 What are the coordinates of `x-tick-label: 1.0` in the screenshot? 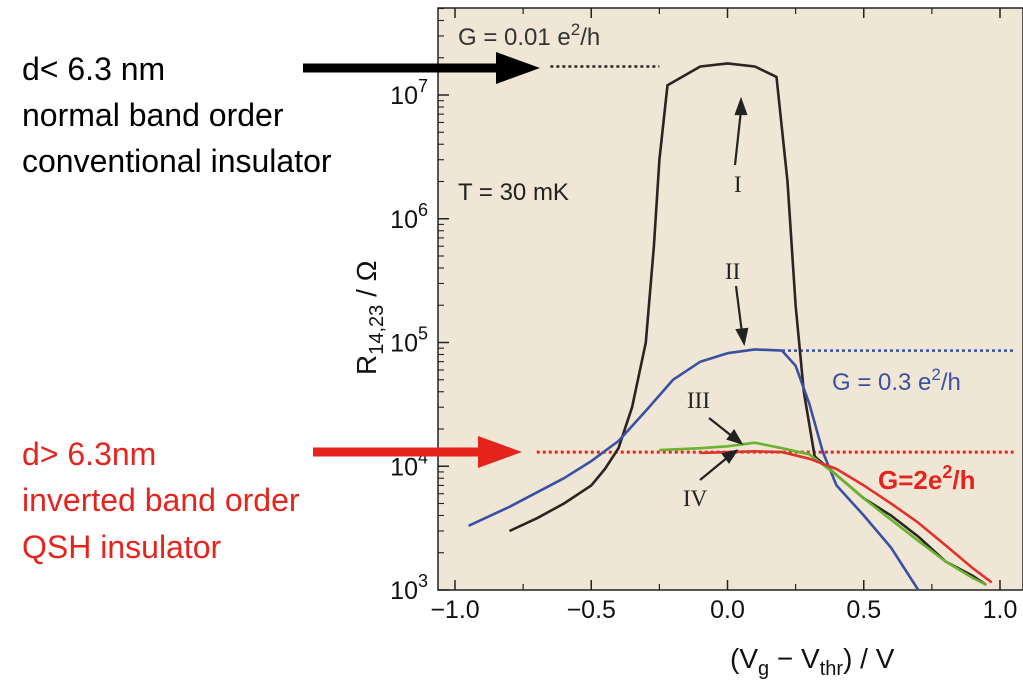 It's located at (1000, 610).